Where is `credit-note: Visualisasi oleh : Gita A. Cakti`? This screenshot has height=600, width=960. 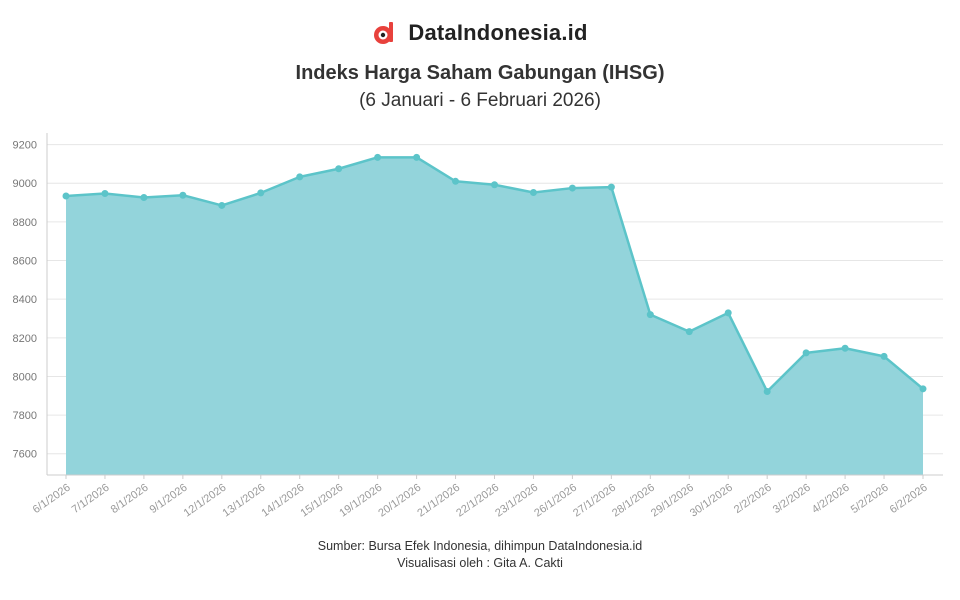 credit-note: Visualisasi oleh : Gita A. Cakti is located at coordinates (480, 563).